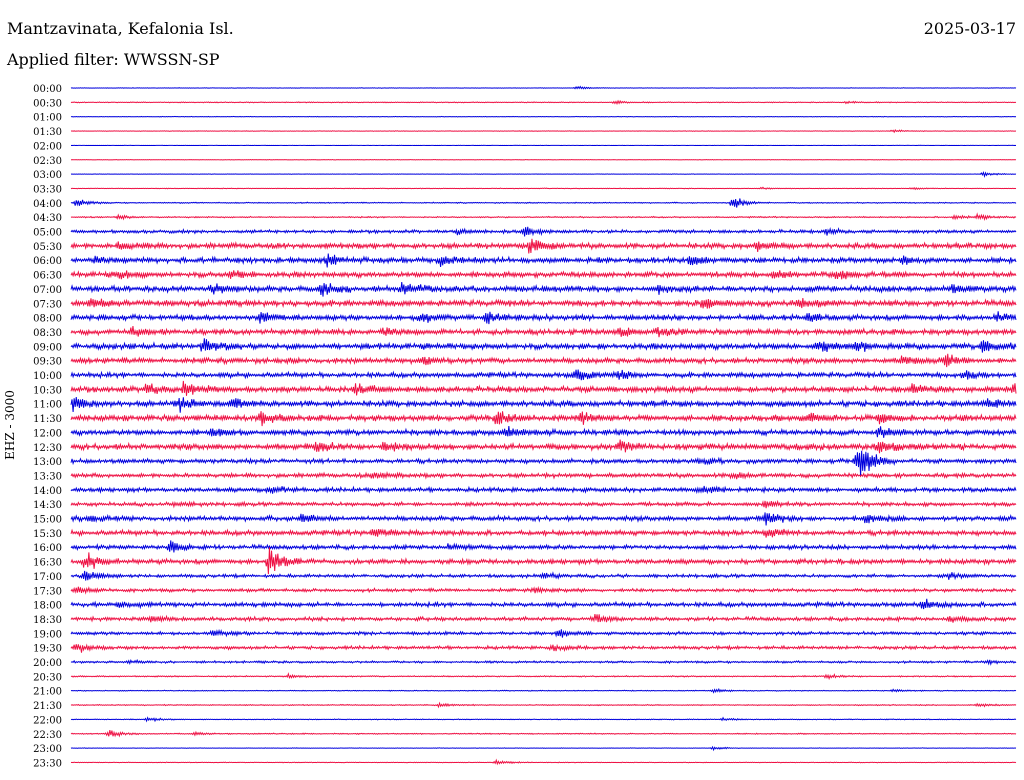 The width and height of the screenshot is (1024, 780). I want to click on time-label-1600: 16:00, so click(47, 548).